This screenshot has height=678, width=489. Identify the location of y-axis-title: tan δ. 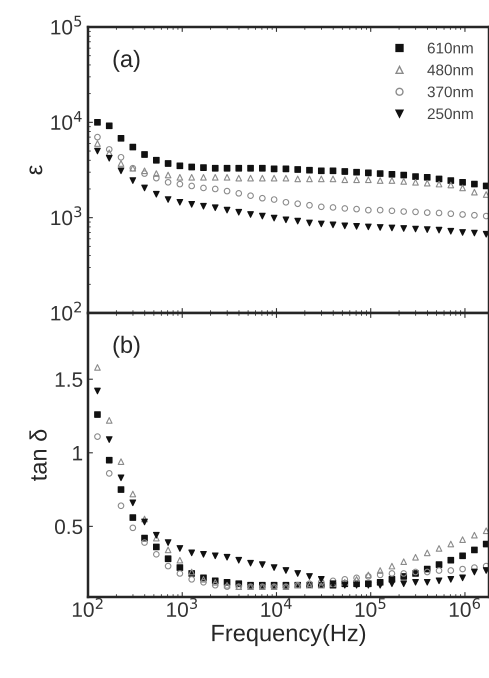
(38, 455).